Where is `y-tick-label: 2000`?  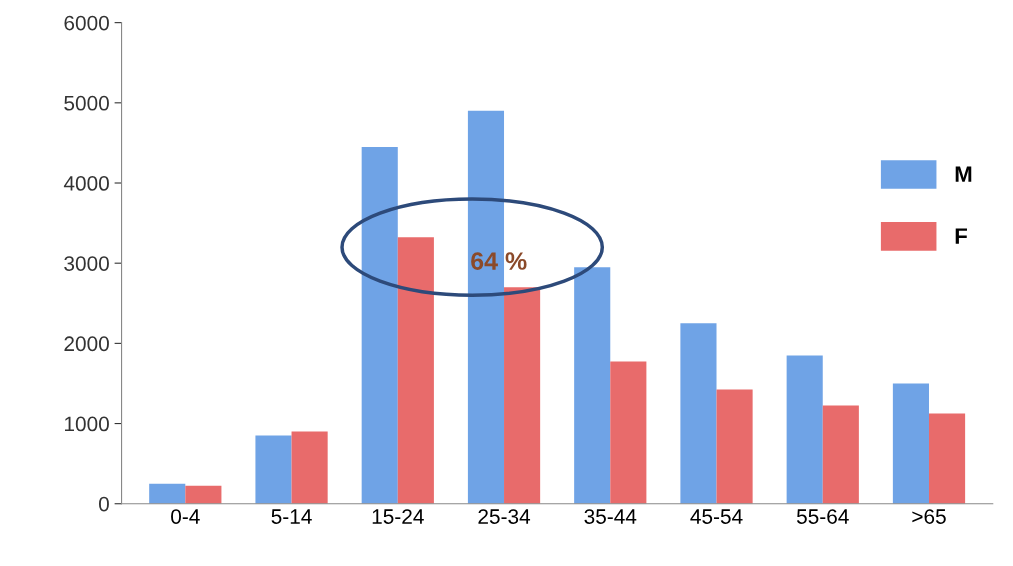 y-tick-label: 2000 is located at coordinates (86, 344).